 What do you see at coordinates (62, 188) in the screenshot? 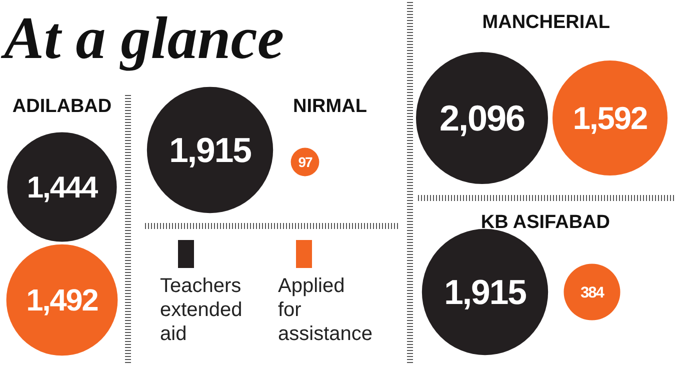
I see `data-label: 1,444` at bounding box center [62, 188].